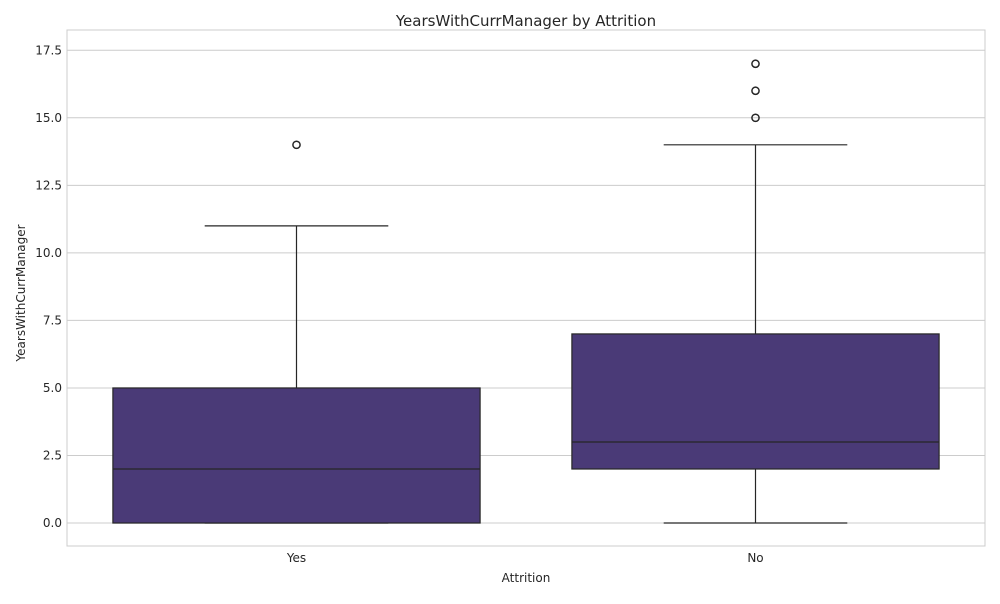 The width and height of the screenshot is (1000, 604). What do you see at coordinates (52, 320) in the screenshot?
I see `y-tick-label: 7.5` at bounding box center [52, 320].